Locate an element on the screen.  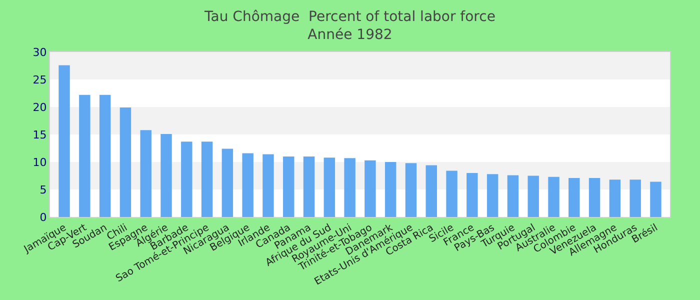
y-tick-label: 0 is located at coordinates (43, 217).